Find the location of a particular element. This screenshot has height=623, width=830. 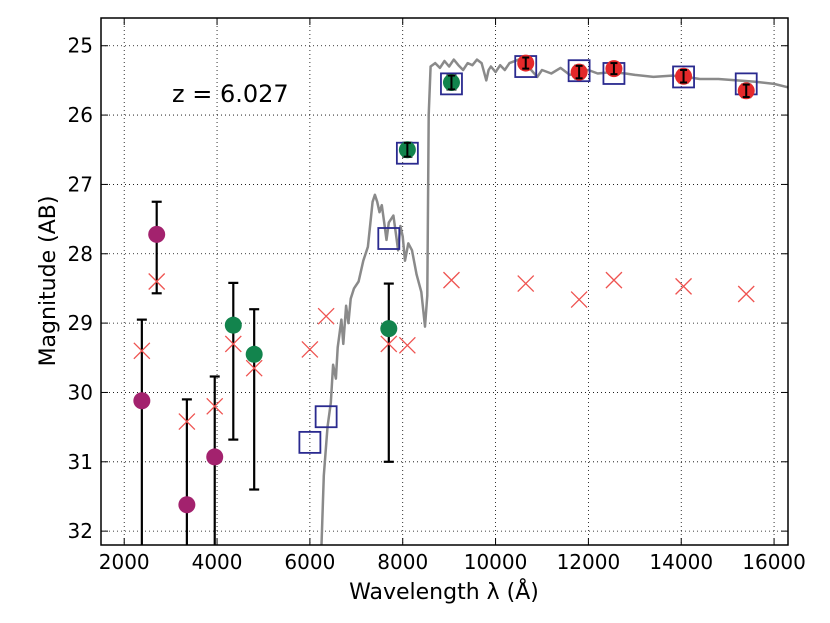

x-axis-label: Wavelength λ (Å) is located at coordinates (444, 591).